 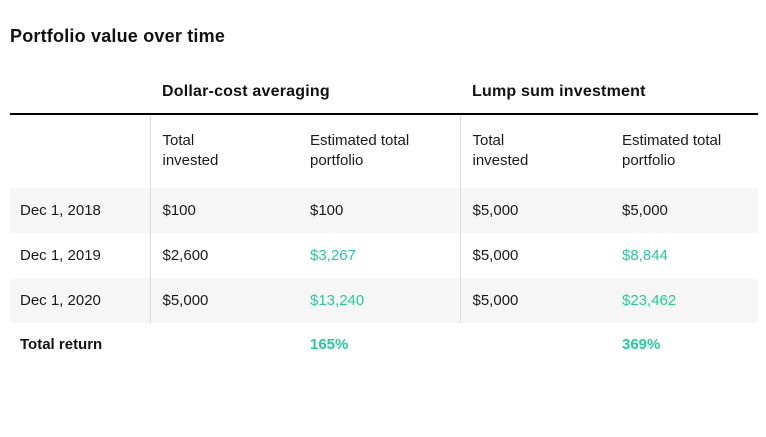 What do you see at coordinates (337, 300) in the screenshot?
I see `cell-dca-estimated-portfolio: $13,240` at bounding box center [337, 300].